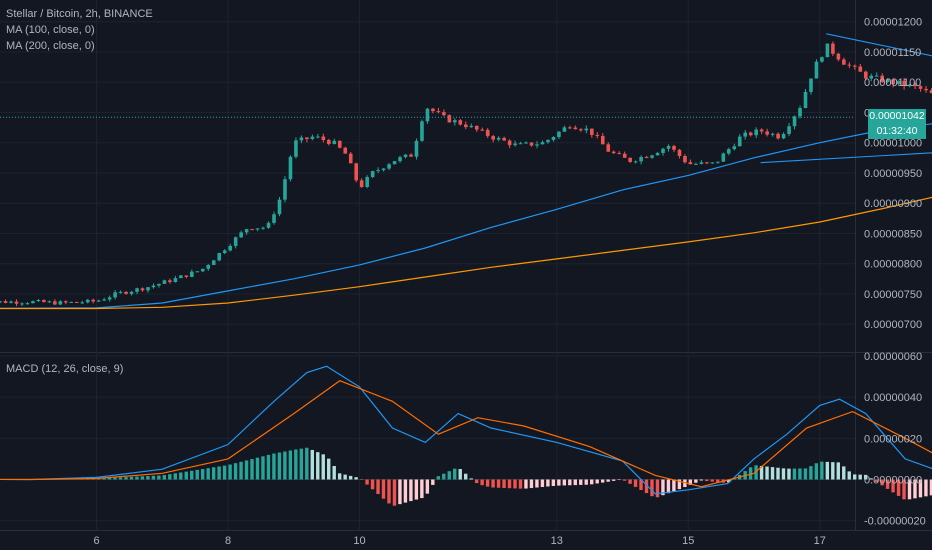 This screenshot has height=550, width=932. Describe the element at coordinates (895, 522) in the screenshot. I see `macd-tick-label: -0.00000020` at that location.